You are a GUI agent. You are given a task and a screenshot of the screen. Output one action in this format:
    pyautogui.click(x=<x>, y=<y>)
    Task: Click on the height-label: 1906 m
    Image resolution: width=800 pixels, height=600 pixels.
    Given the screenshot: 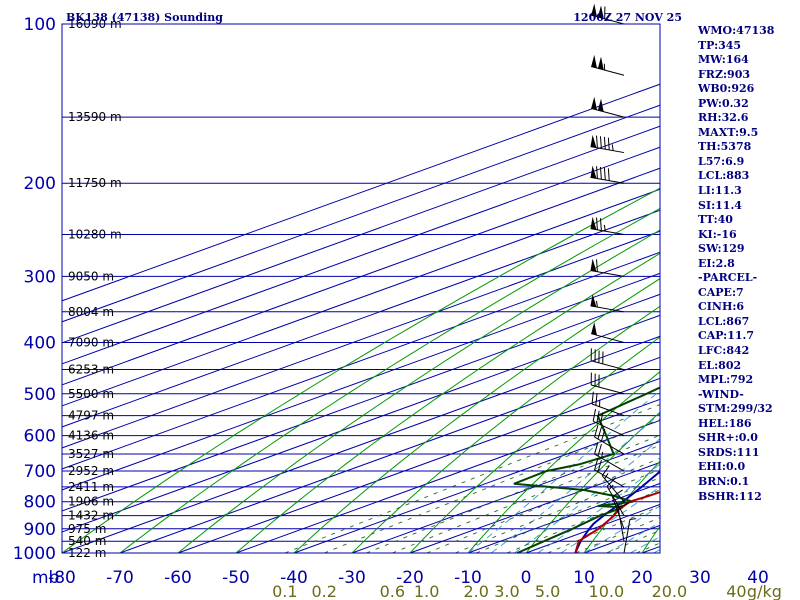 What is the action you would take?
    pyautogui.click(x=91, y=502)
    